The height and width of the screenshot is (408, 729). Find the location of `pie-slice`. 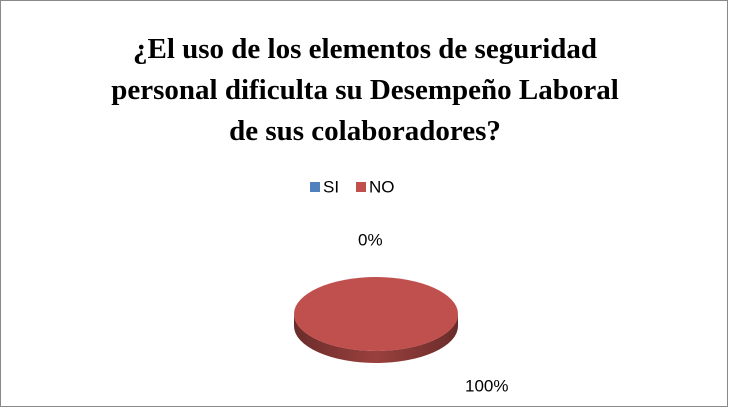

pie-slice is located at coordinates (376, 314).